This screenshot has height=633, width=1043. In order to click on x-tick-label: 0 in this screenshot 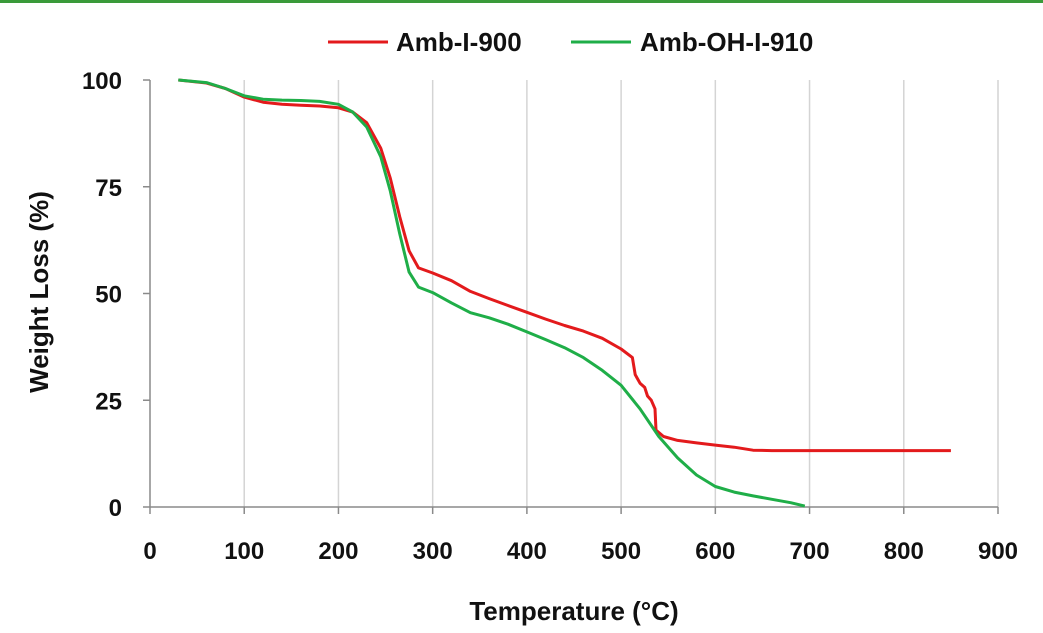, I will do `click(149, 551)`.